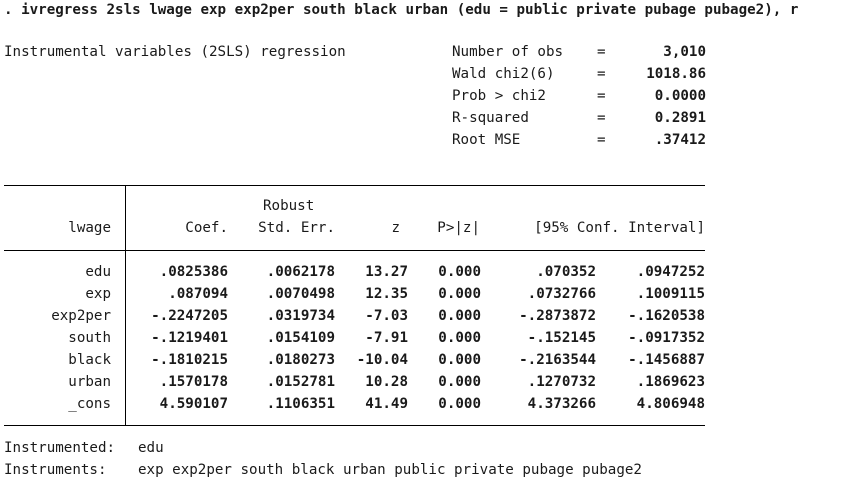  I want to click on row-ci-high: -.1456887, so click(666, 360).